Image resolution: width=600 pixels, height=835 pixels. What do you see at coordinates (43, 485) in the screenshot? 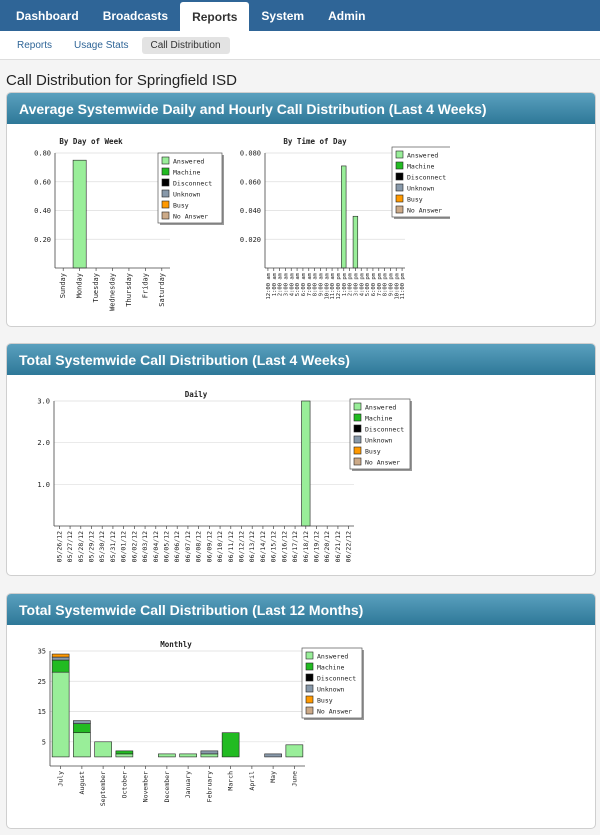
I see `y-tick-label: 1.0` at bounding box center [43, 485].